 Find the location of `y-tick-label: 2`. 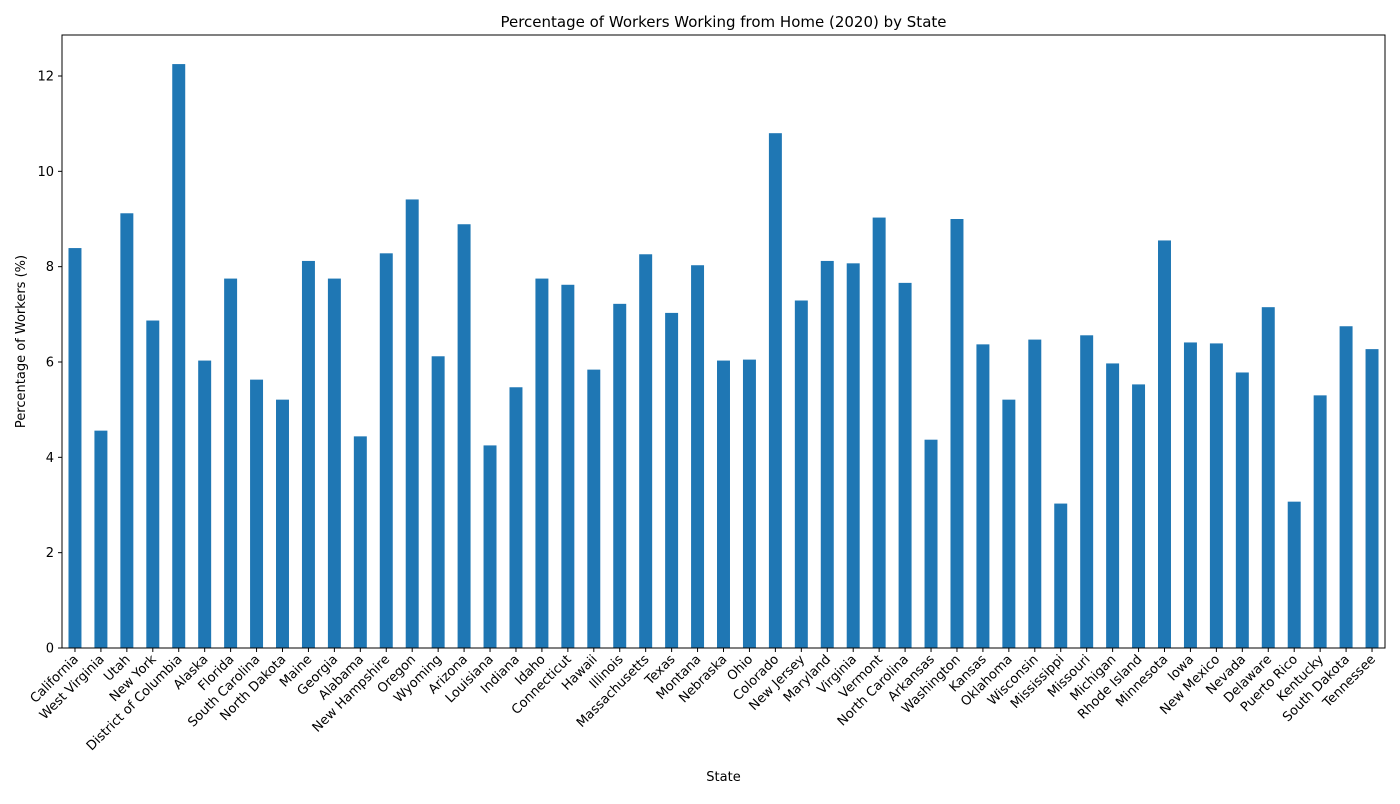

y-tick-label: 2 is located at coordinates (50, 553).